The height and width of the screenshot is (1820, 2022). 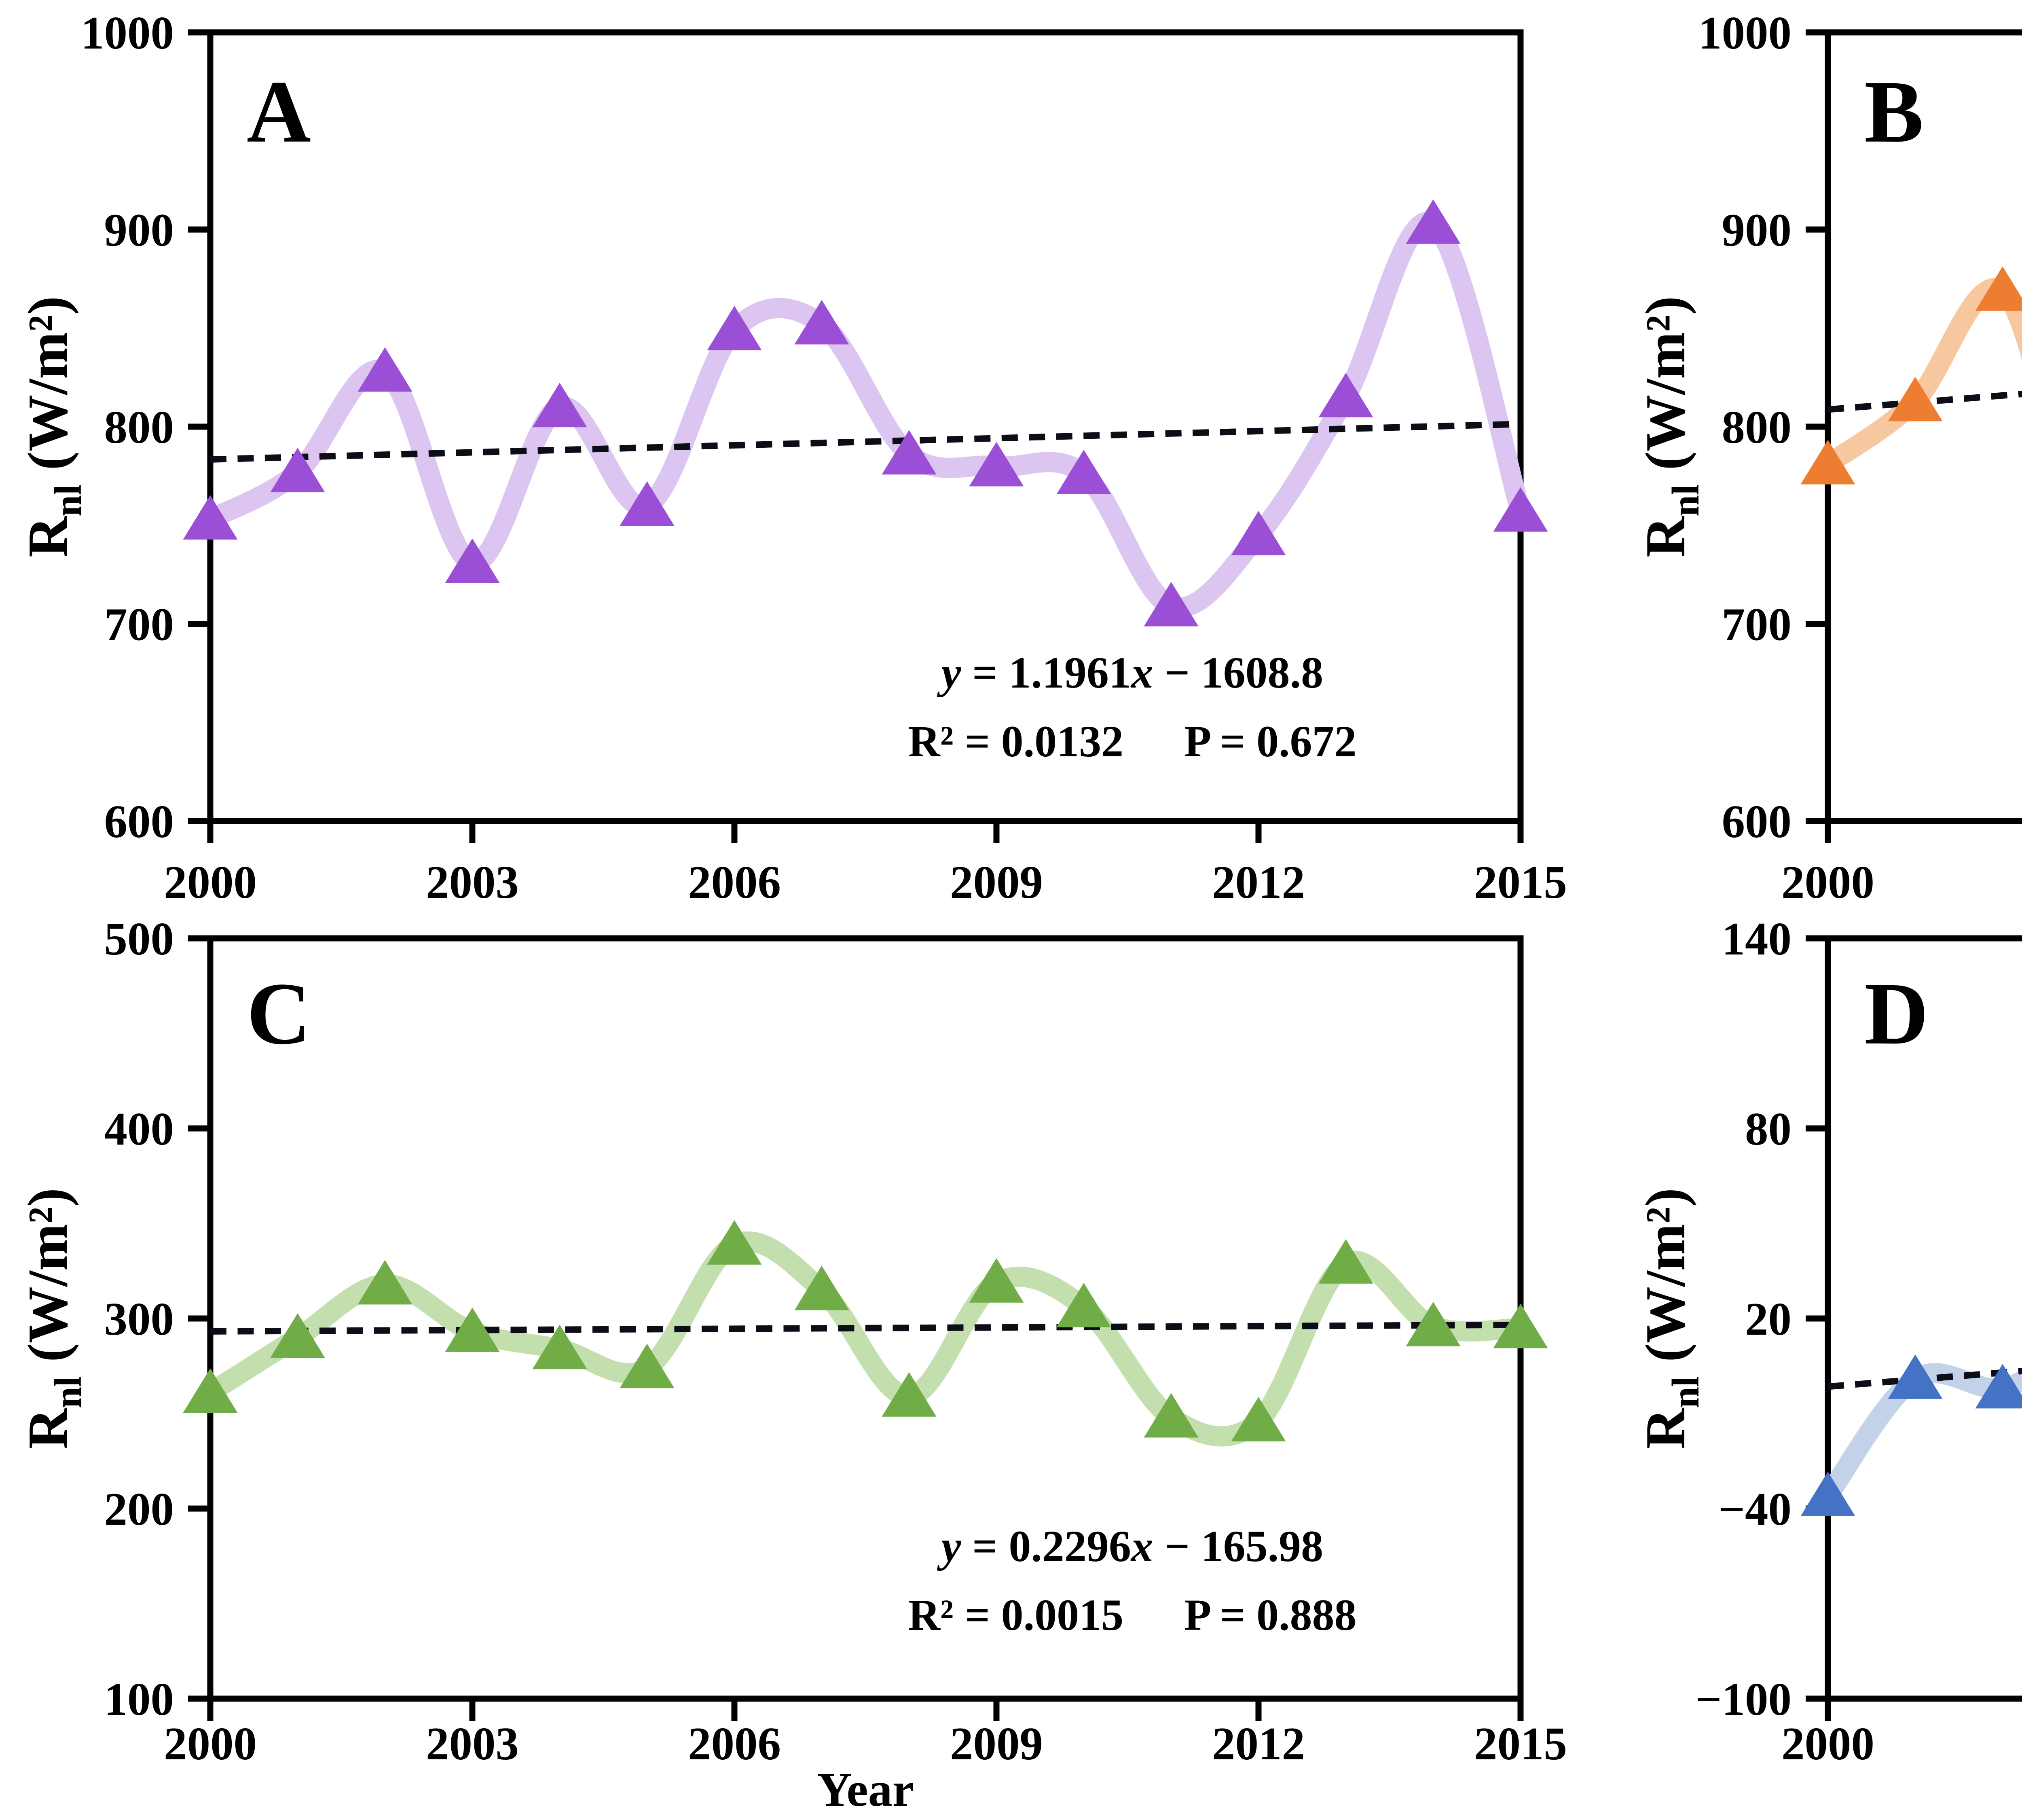 What do you see at coordinates (139, 1319) in the screenshot?
I see `y-tick-label: 300` at bounding box center [139, 1319].